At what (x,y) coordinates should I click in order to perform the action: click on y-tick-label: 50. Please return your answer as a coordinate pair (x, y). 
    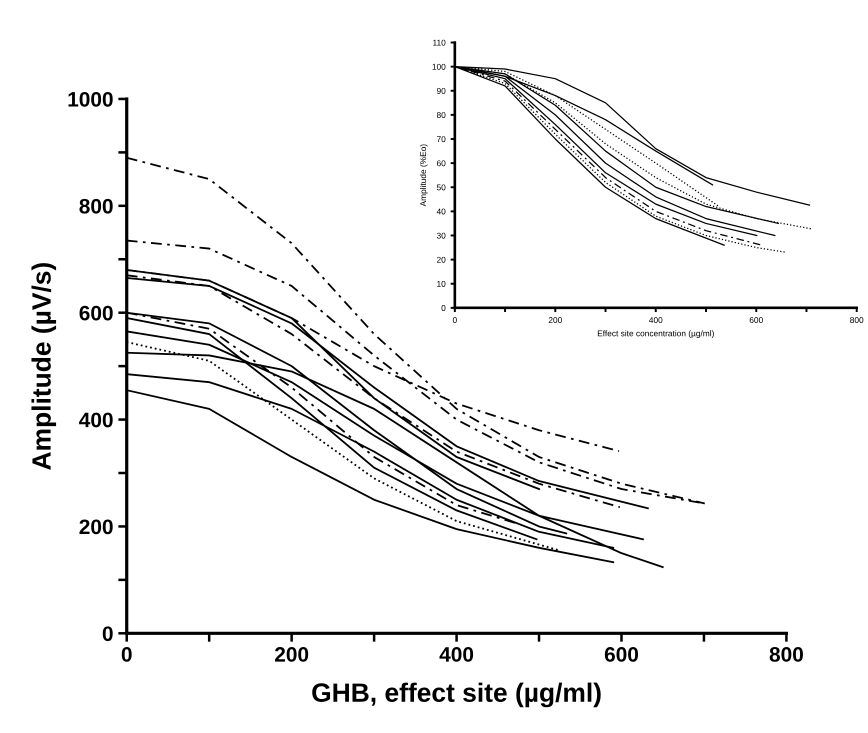
    Looking at the image, I should click on (441, 187).